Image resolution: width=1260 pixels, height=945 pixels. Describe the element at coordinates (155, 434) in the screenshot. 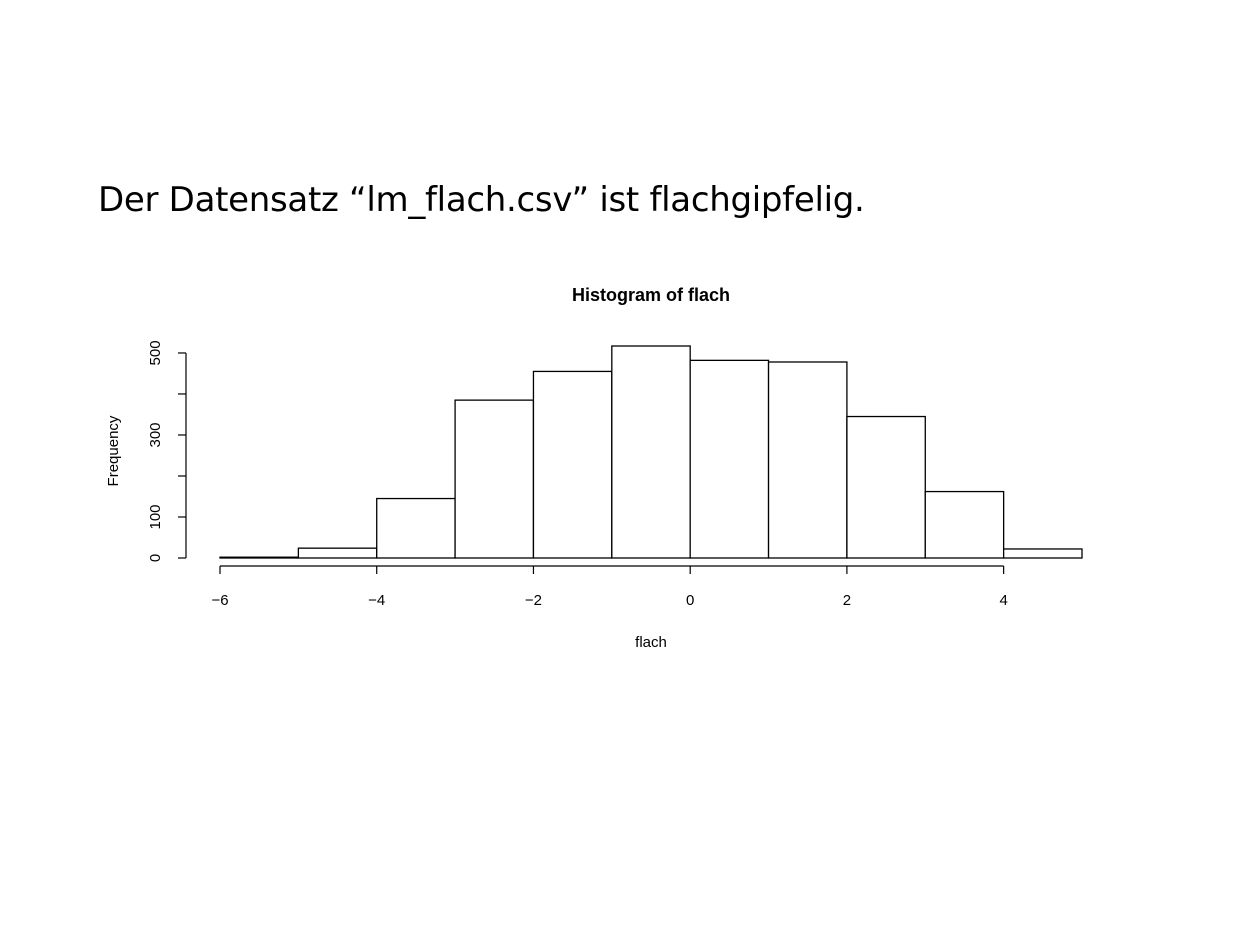

I see `y-tick-label: 300` at that location.